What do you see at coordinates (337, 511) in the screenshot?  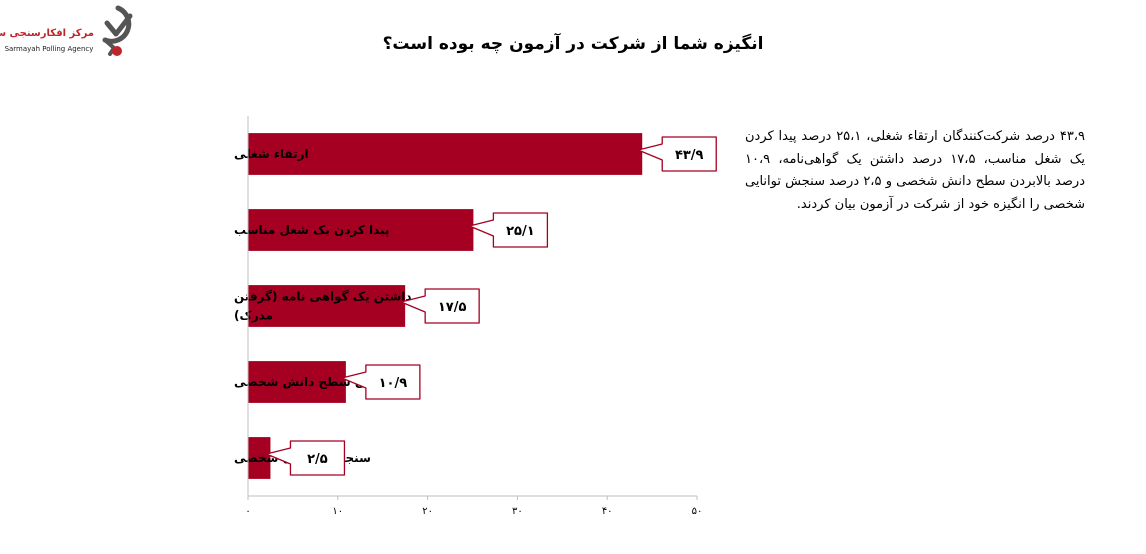 I see `x-tick-label-1: ۱۰` at bounding box center [337, 511].